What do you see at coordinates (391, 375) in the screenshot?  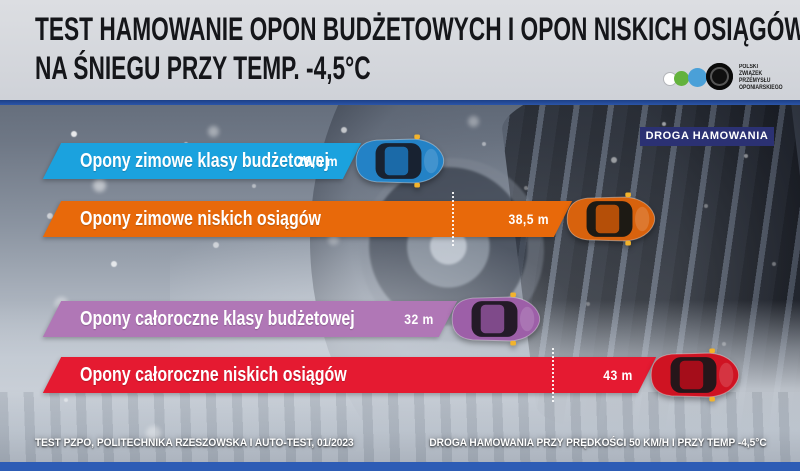 I see `bar-allseason-low-performance: Opony całoroczne niskich osiągów 43 m` at bounding box center [391, 375].